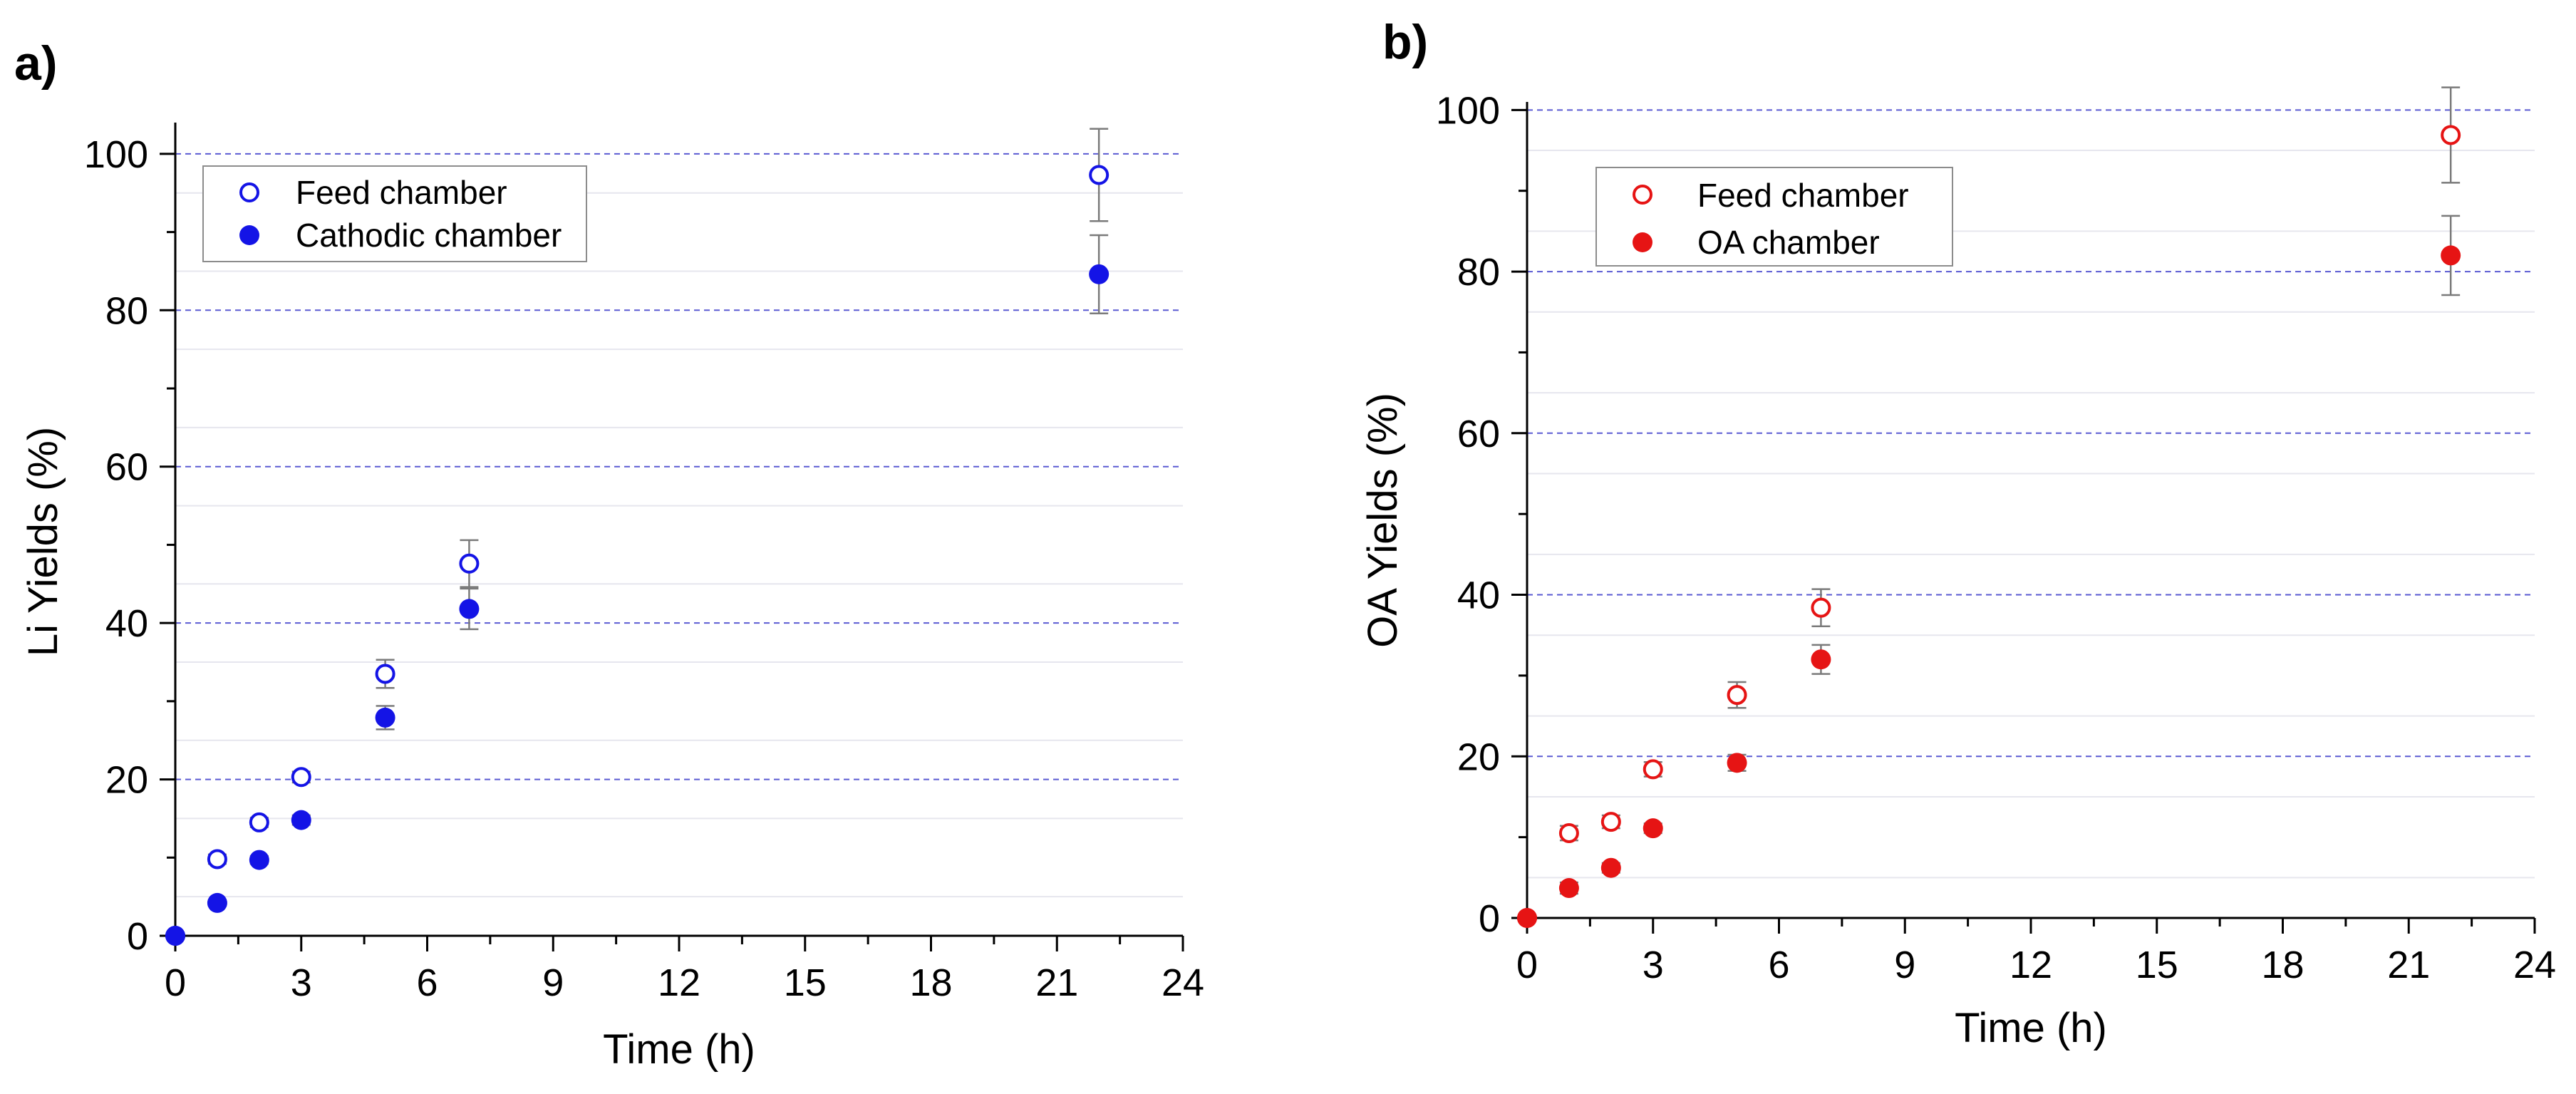 The image size is (2576, 1094). What do you see at coordinates (302, 982) in the screenshot?
I see `x-tick-label-a: 3` at bounding box center [302, 982].